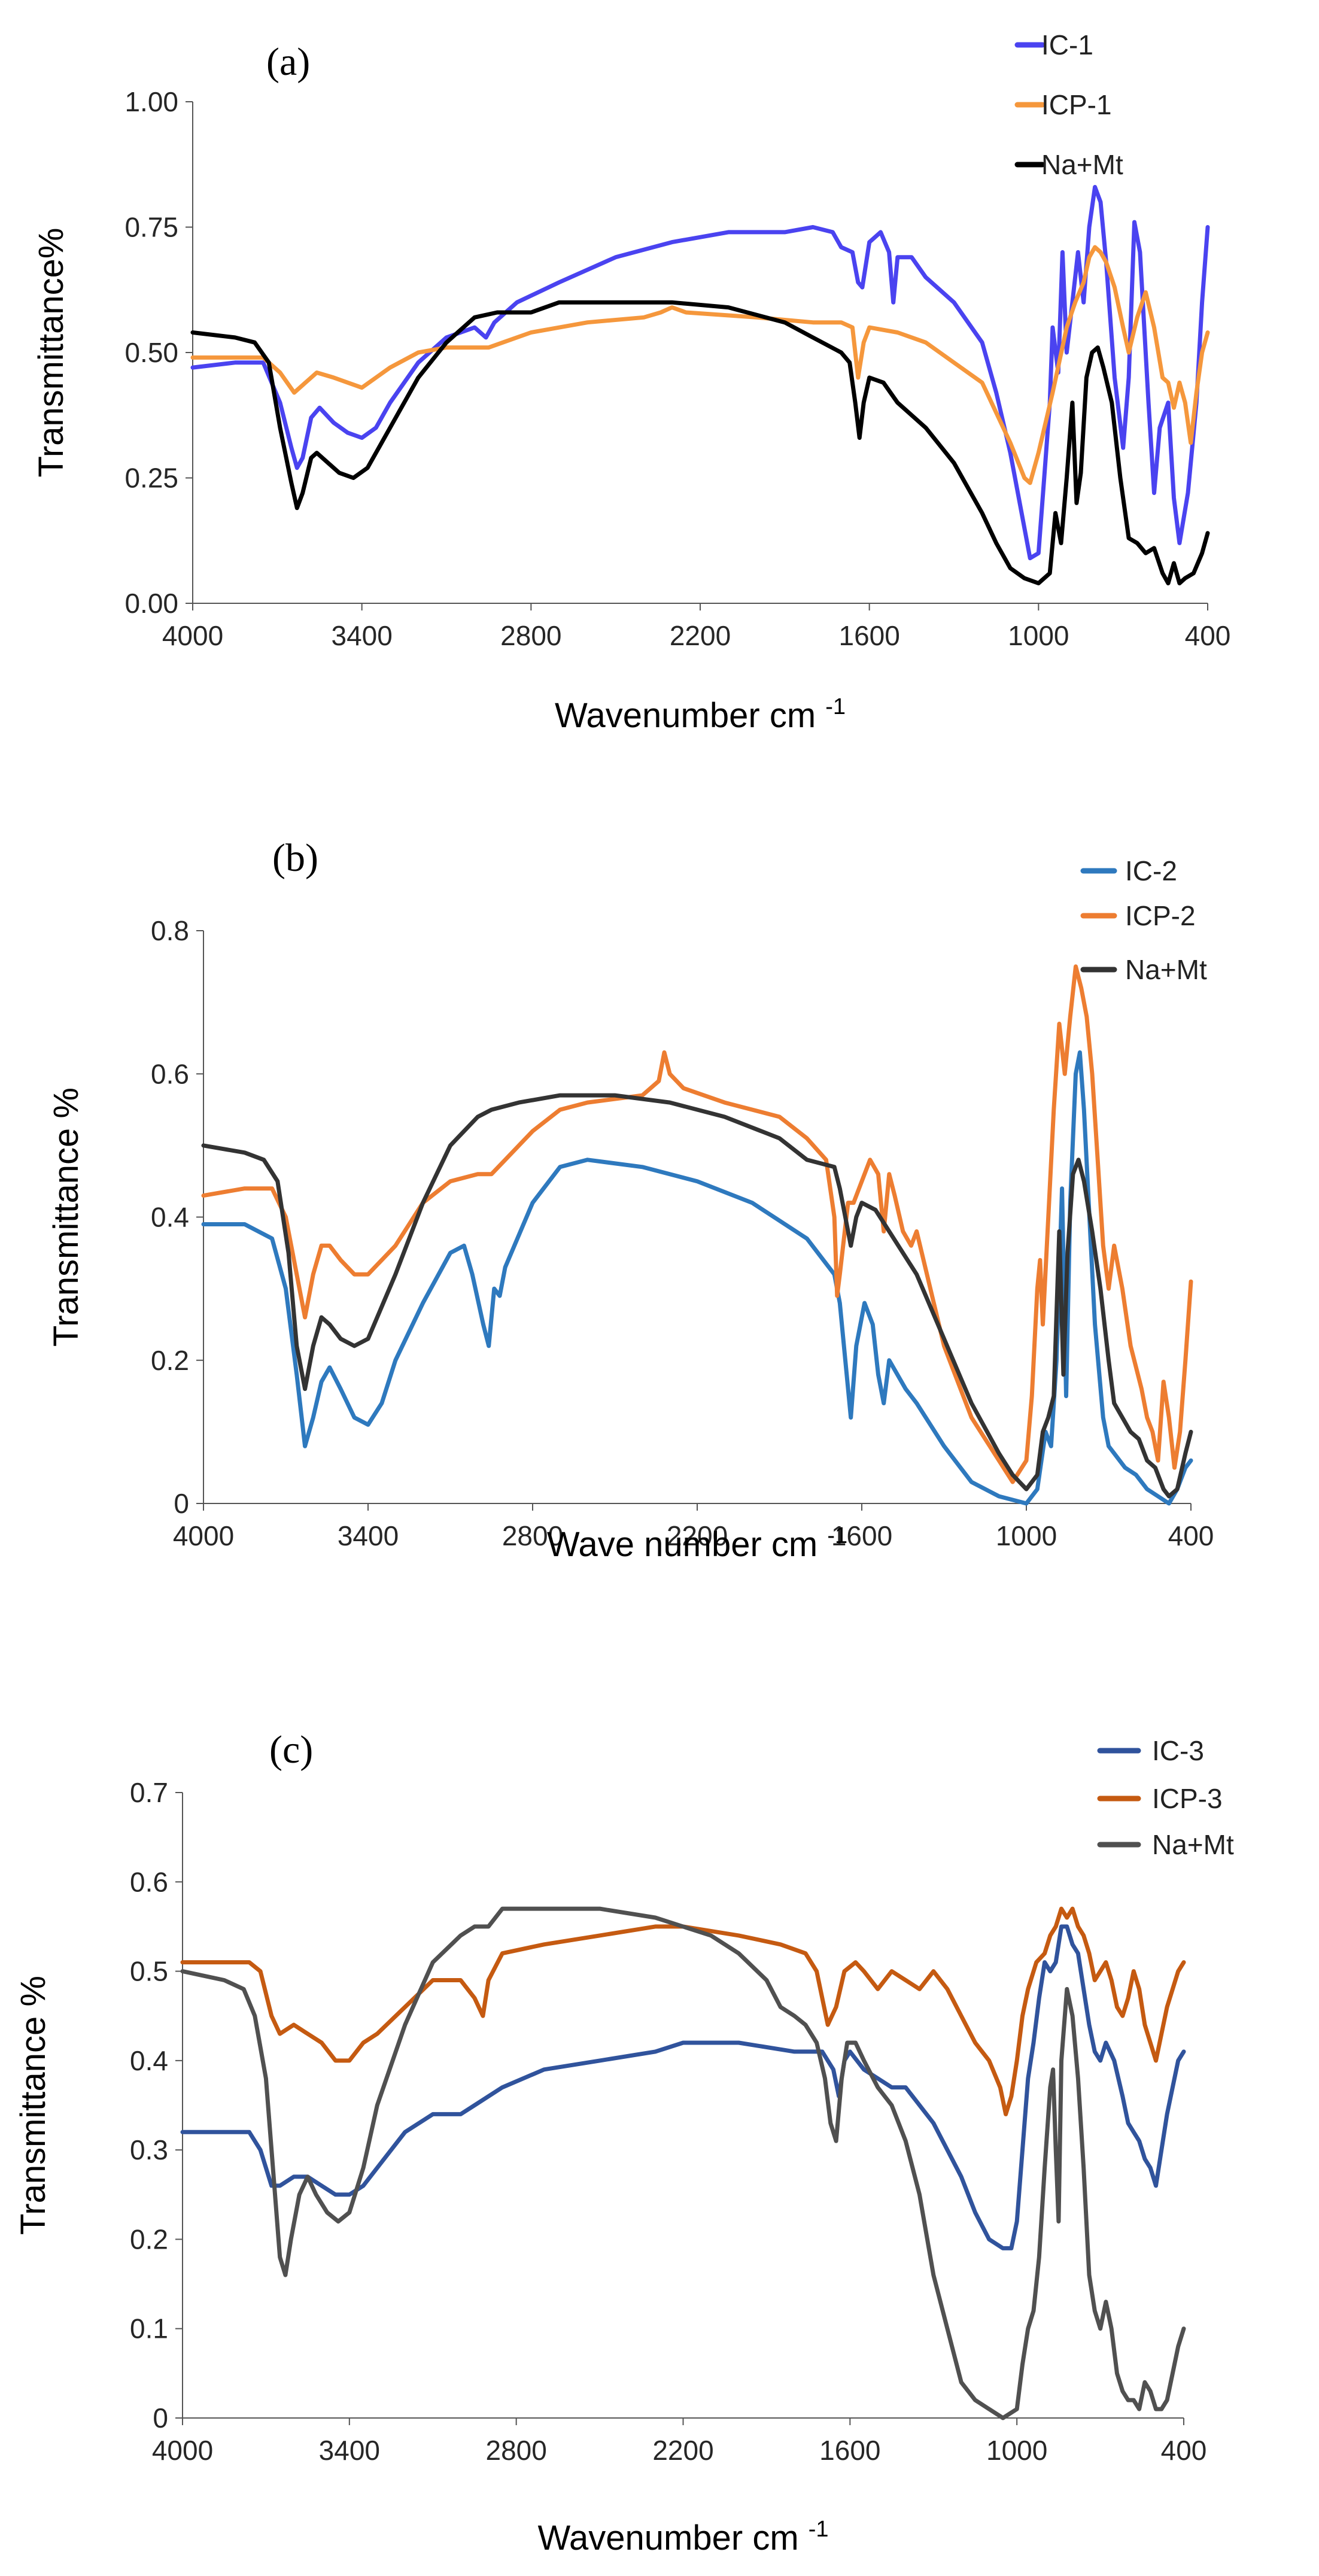 The height and width of the screenshot is (2576, 1319). Describe the element at coordinates (149, 2149) in the screenshot. I see `y-tick-label: 0.3` at that location.